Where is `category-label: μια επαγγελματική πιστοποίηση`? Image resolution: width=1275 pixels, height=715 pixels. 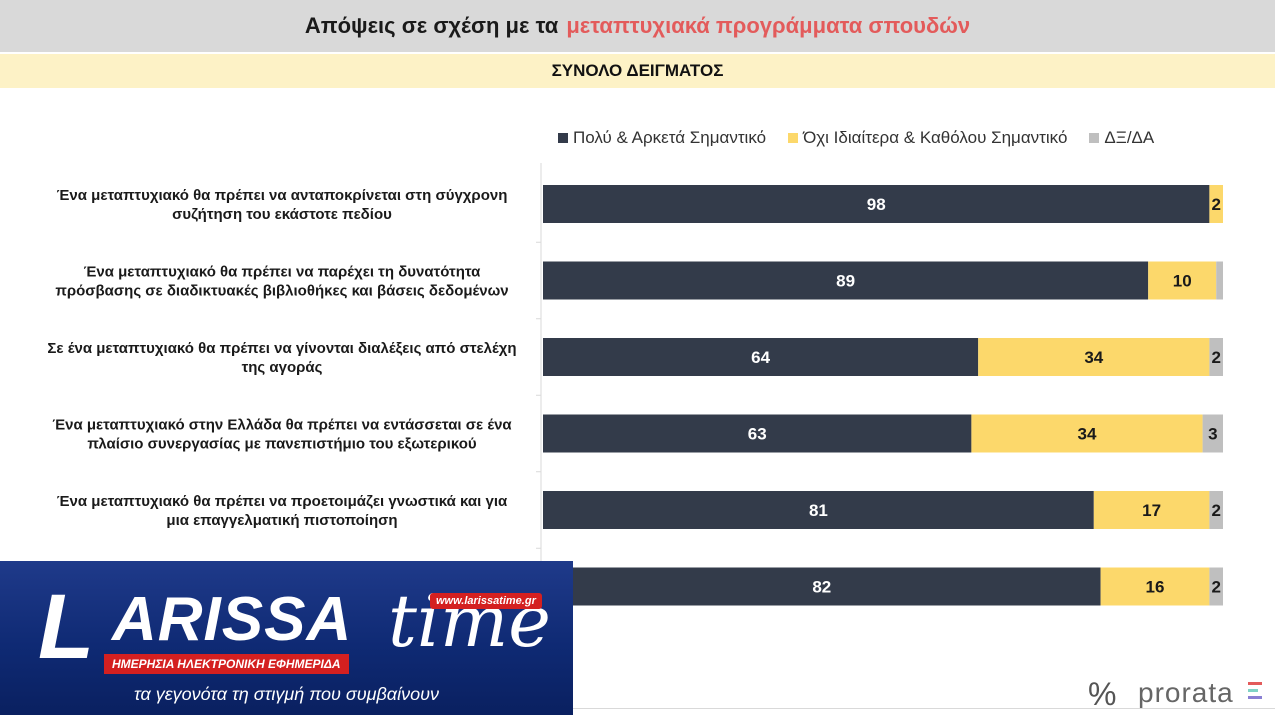
category-label: μια επαγγελματική πιστοποίηση is located at coordinates (281, 520).